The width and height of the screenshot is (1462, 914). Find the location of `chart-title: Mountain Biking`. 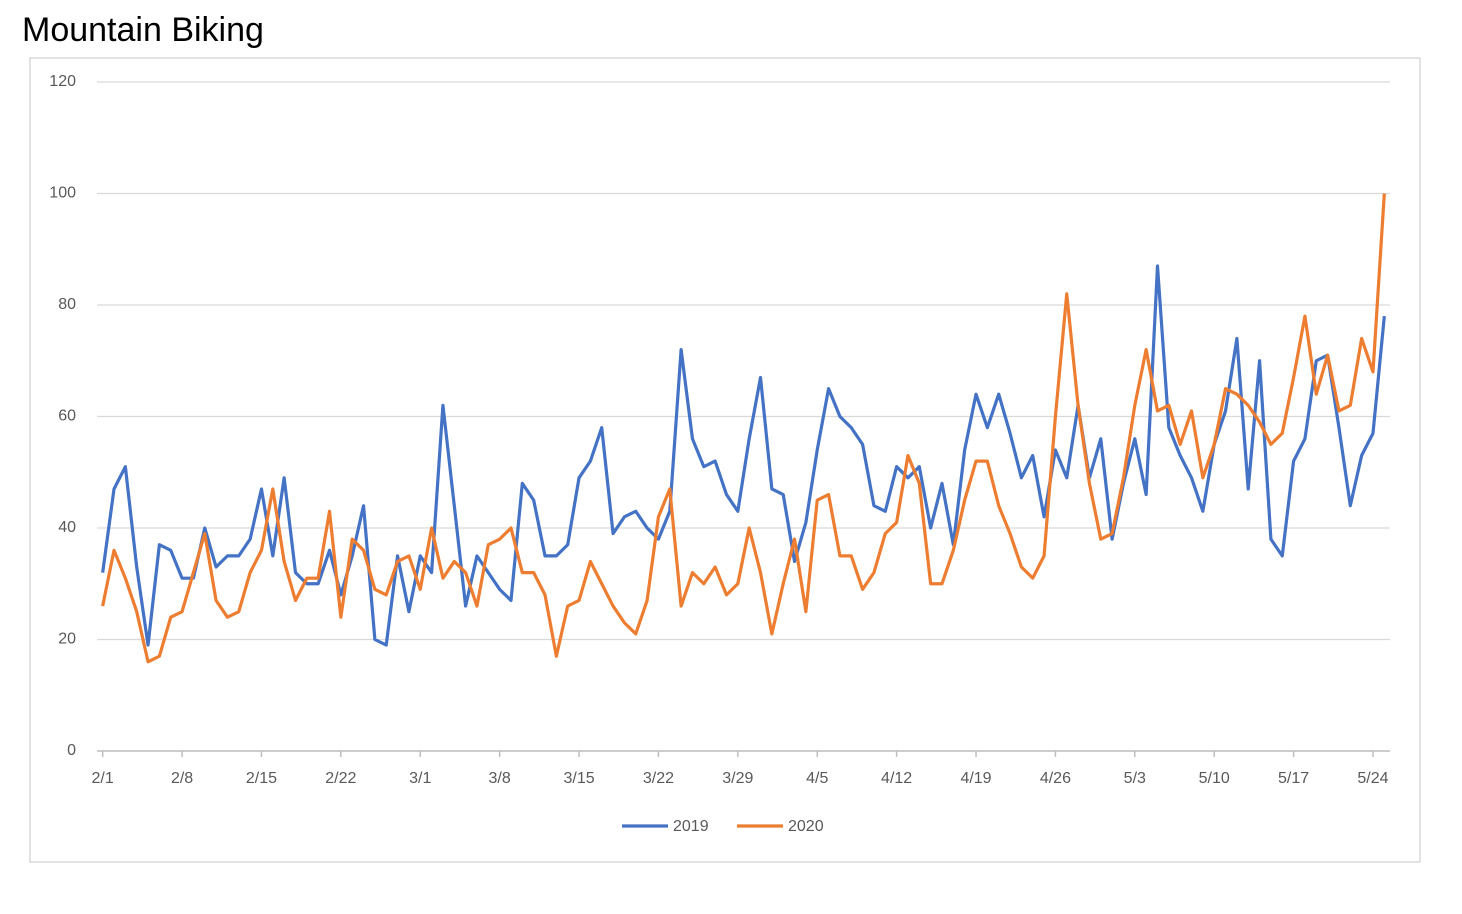

chart-title: Mountain Biking is located at coordinates (143, 30).